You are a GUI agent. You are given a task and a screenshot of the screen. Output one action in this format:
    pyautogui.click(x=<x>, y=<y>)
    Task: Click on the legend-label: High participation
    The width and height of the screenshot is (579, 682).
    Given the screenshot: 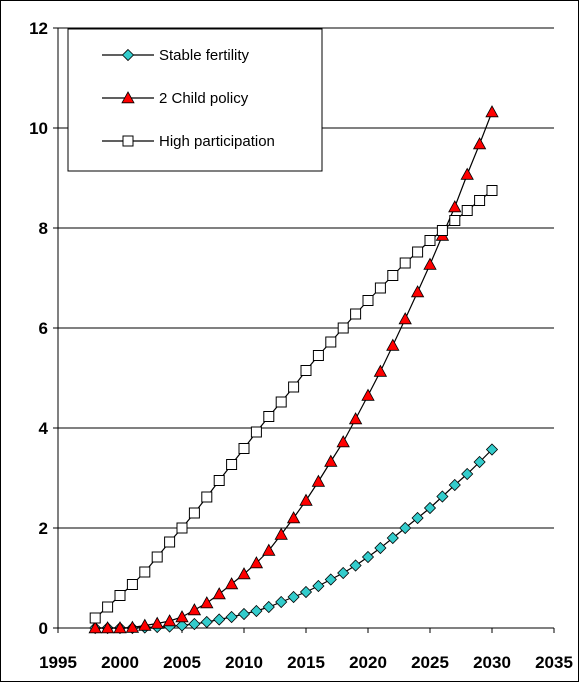 What is the action you would take?
    pyautogui.click(x=217, y=141)
    